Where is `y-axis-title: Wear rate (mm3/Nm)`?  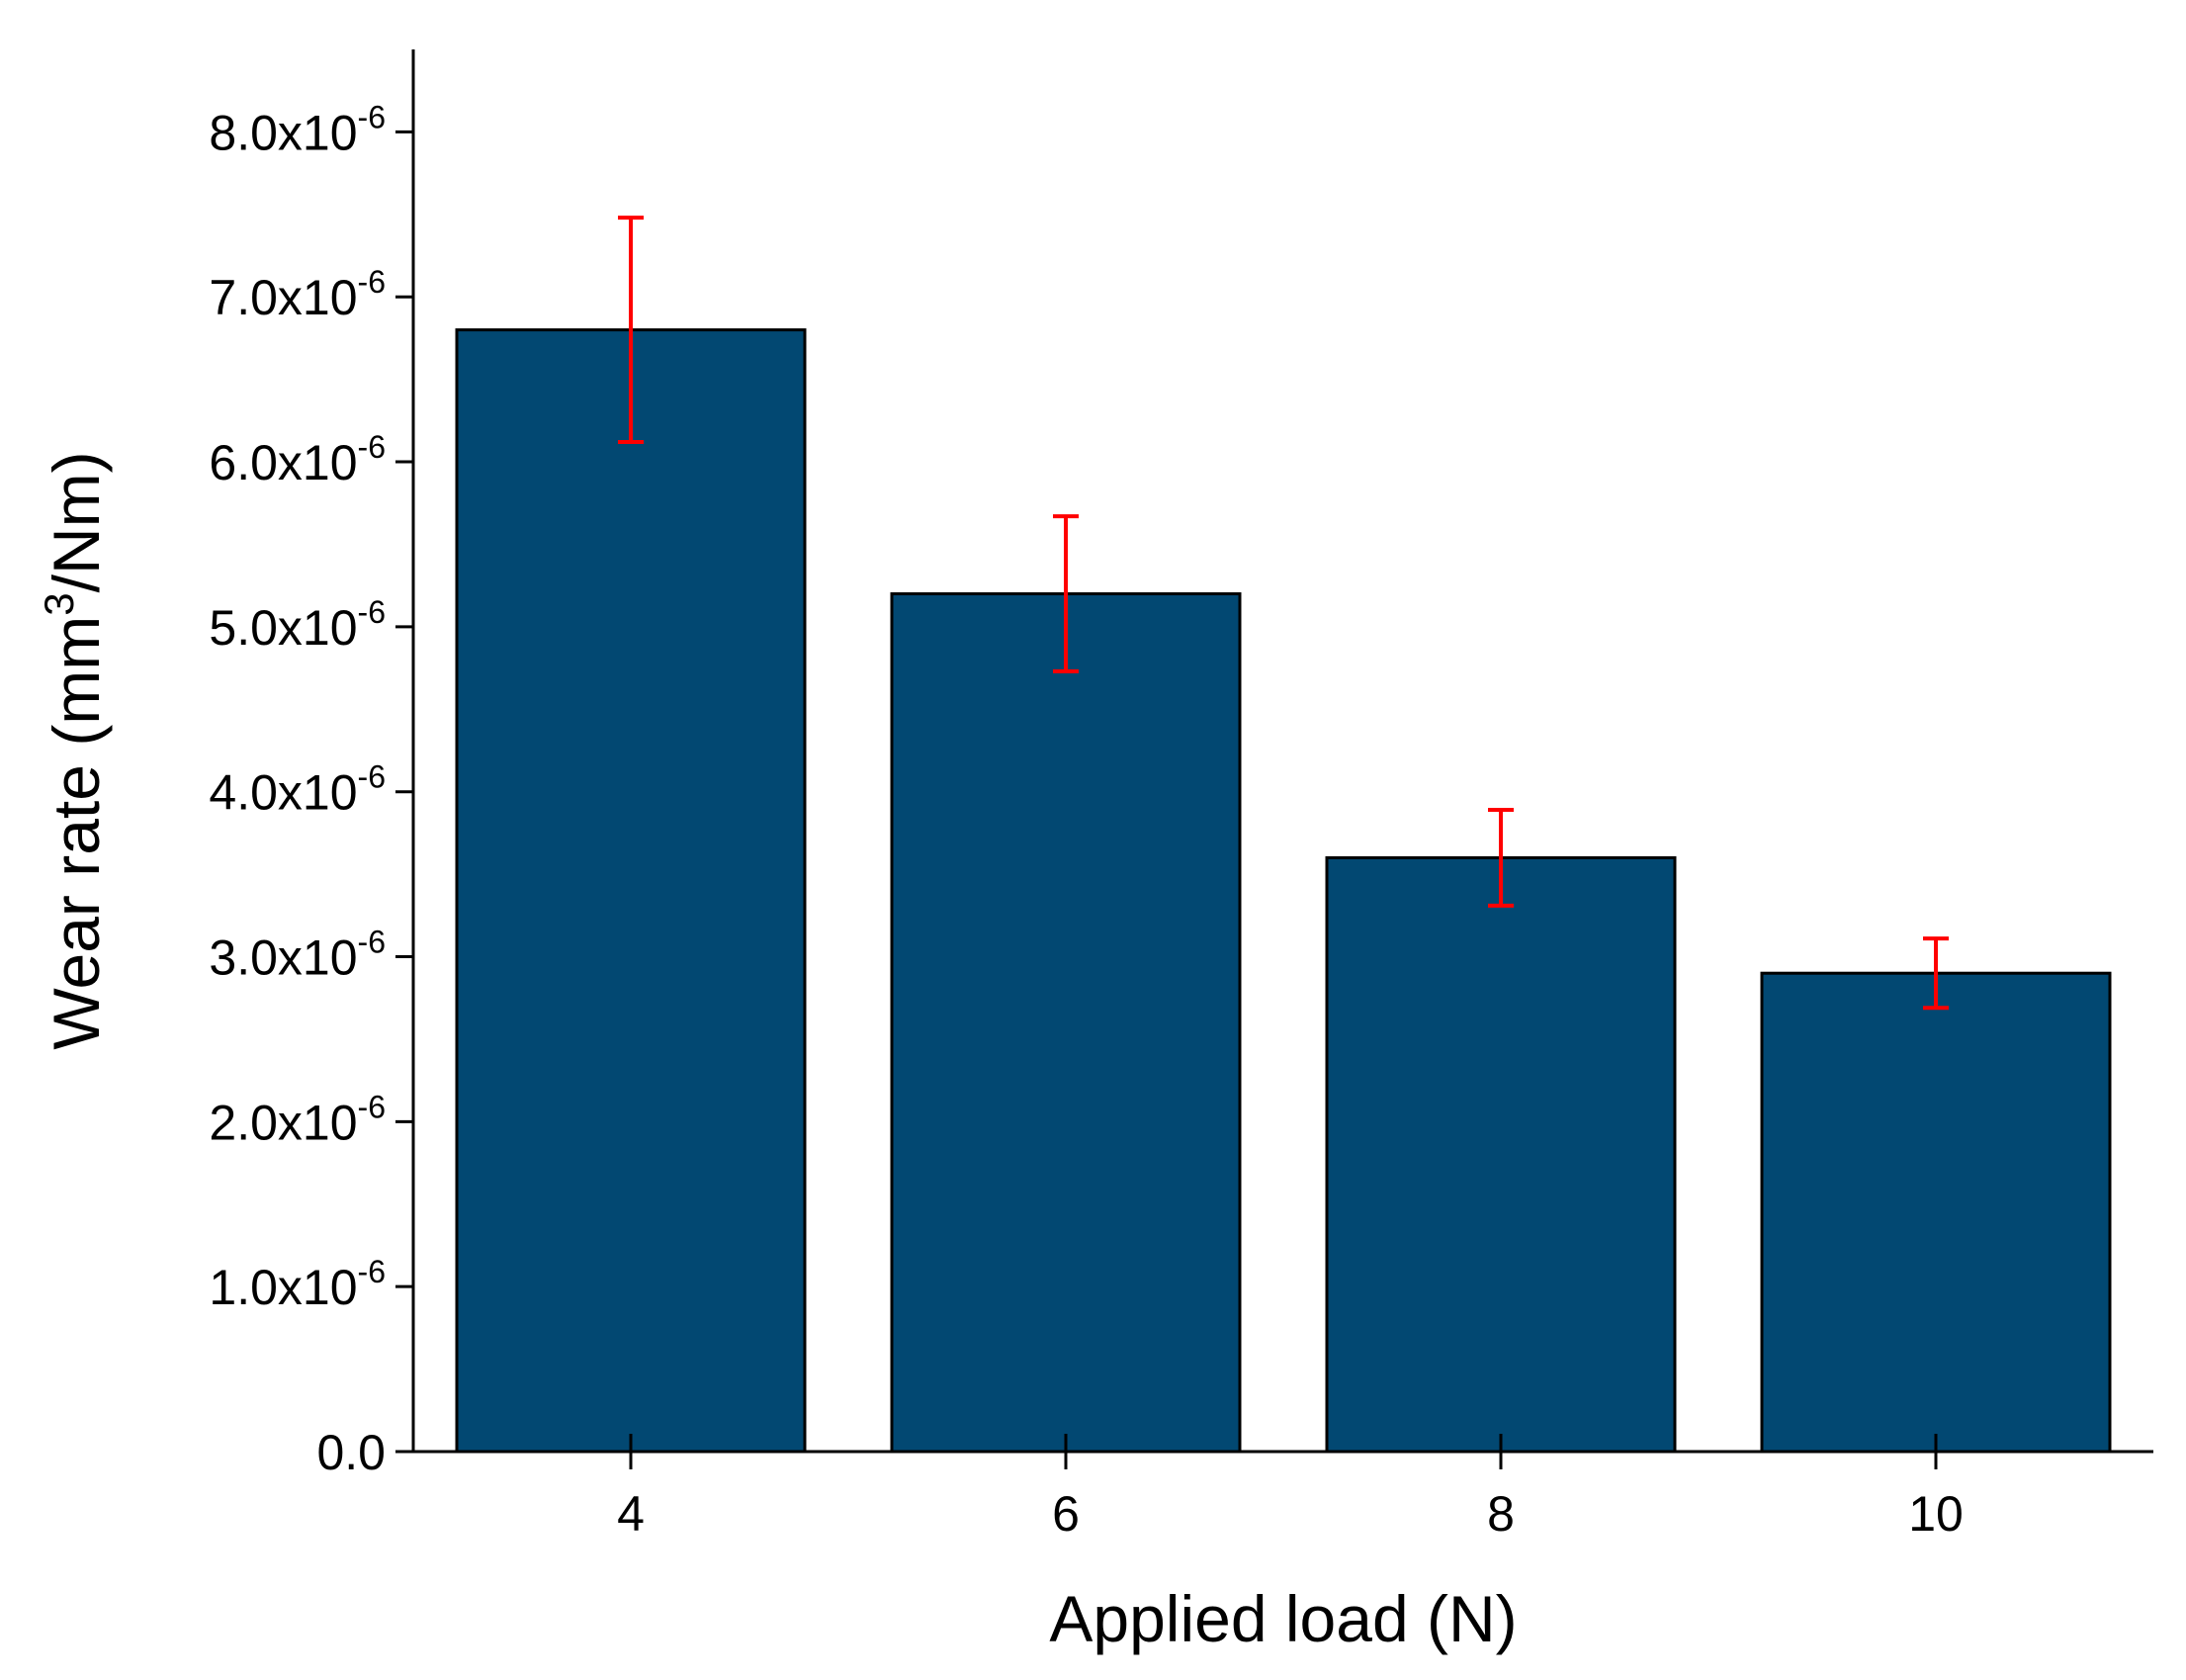
y-axis-title: Wear rate (mm3/Nm) is located at coordinates (75, 750).